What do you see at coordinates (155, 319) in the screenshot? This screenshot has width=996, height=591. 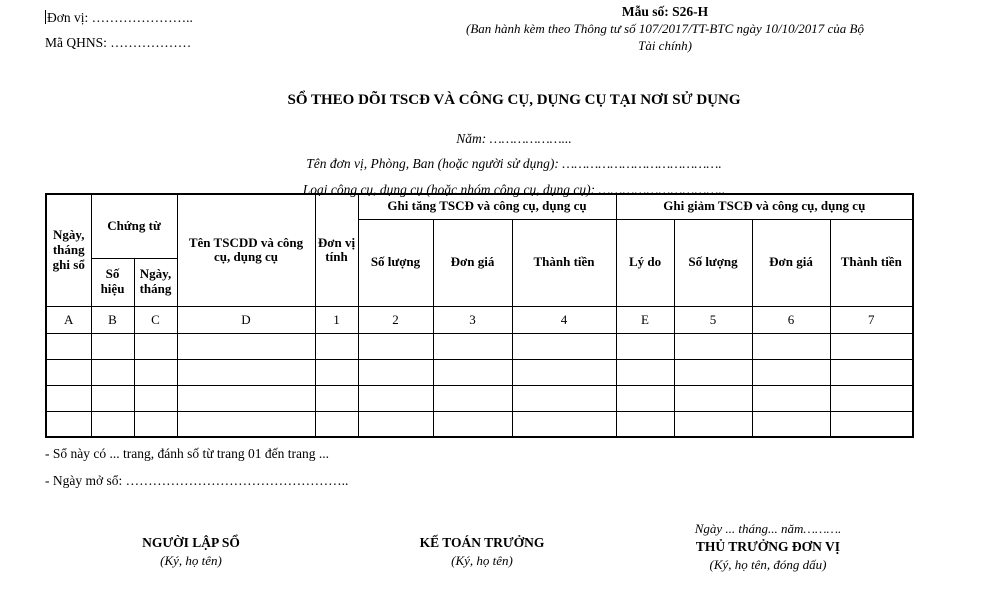 I see `column-letter-cell: C` at bounding box center [155, 319].